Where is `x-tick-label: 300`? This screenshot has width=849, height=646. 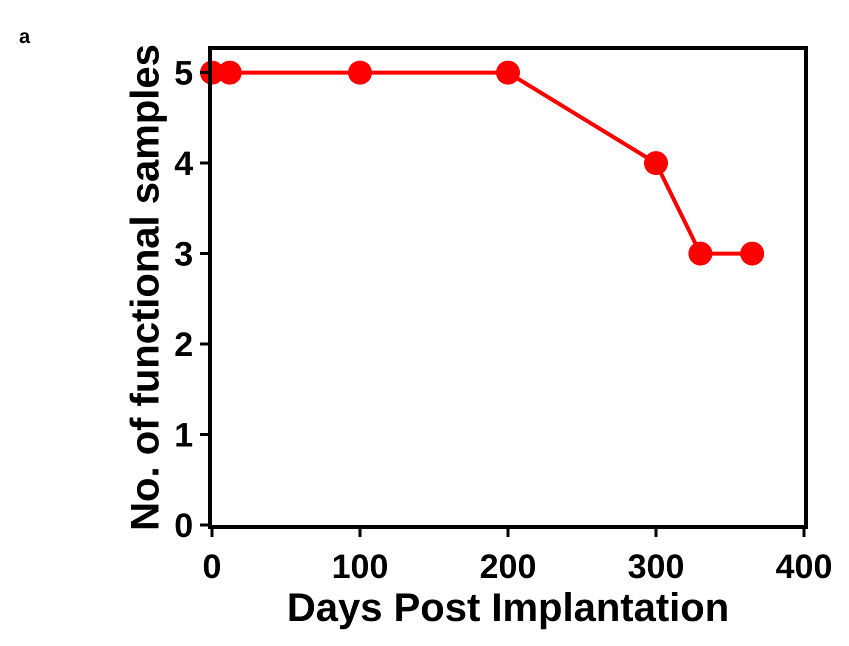 x-tick-label: 300 is located at coordinates (656, 567).